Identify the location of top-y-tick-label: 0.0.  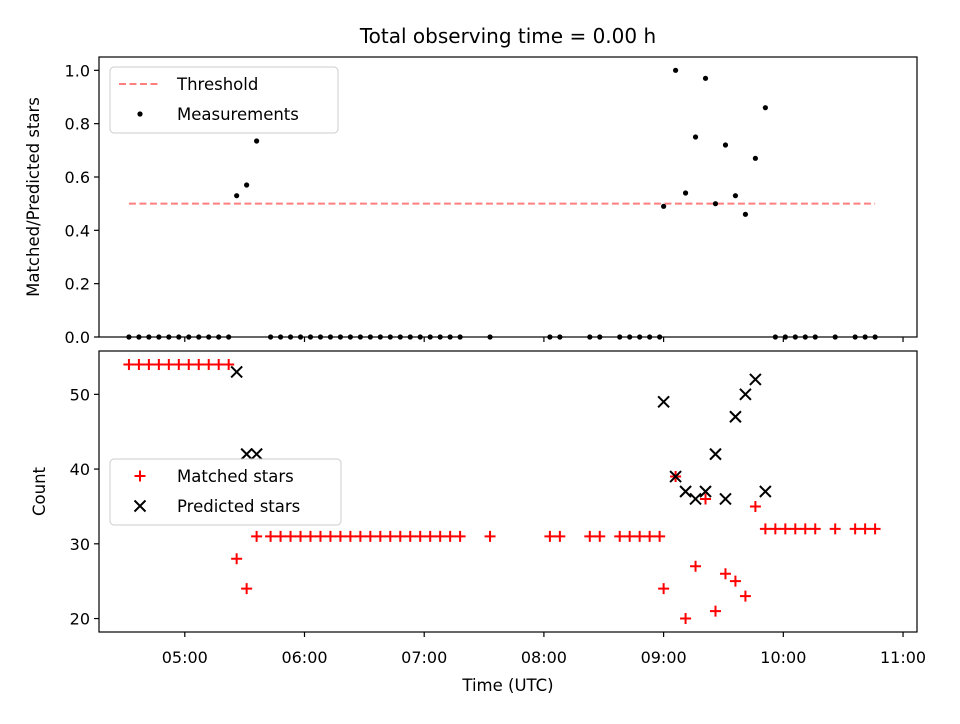
(77, 337).